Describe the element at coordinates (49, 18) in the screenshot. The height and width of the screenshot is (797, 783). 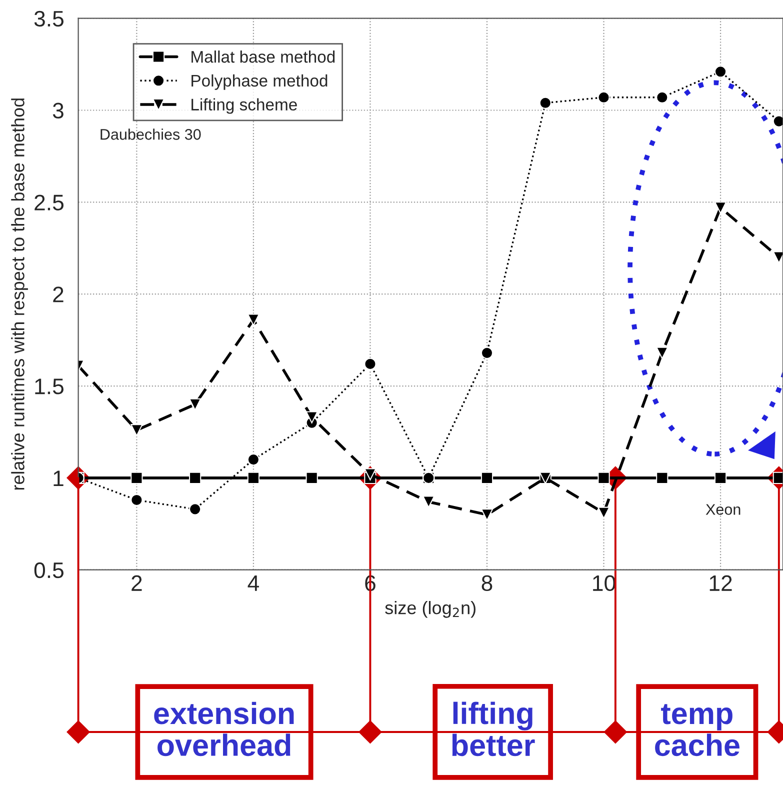
I see `y-tick-label: 3.5` at that location.